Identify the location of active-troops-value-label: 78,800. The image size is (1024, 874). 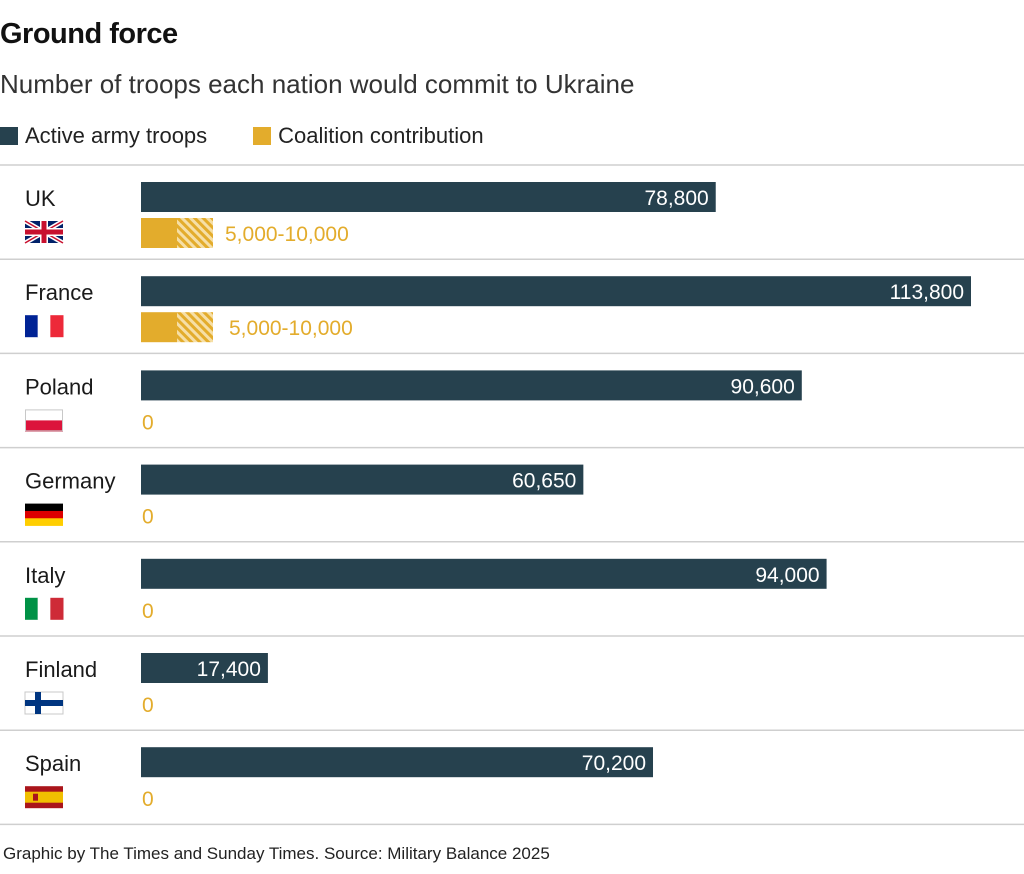
(676, 198).